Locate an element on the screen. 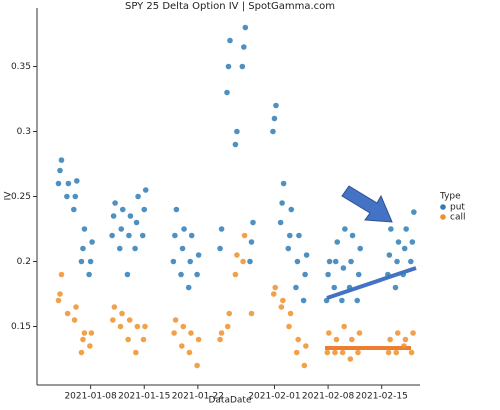  arrow is located at coordinates (367, 204).